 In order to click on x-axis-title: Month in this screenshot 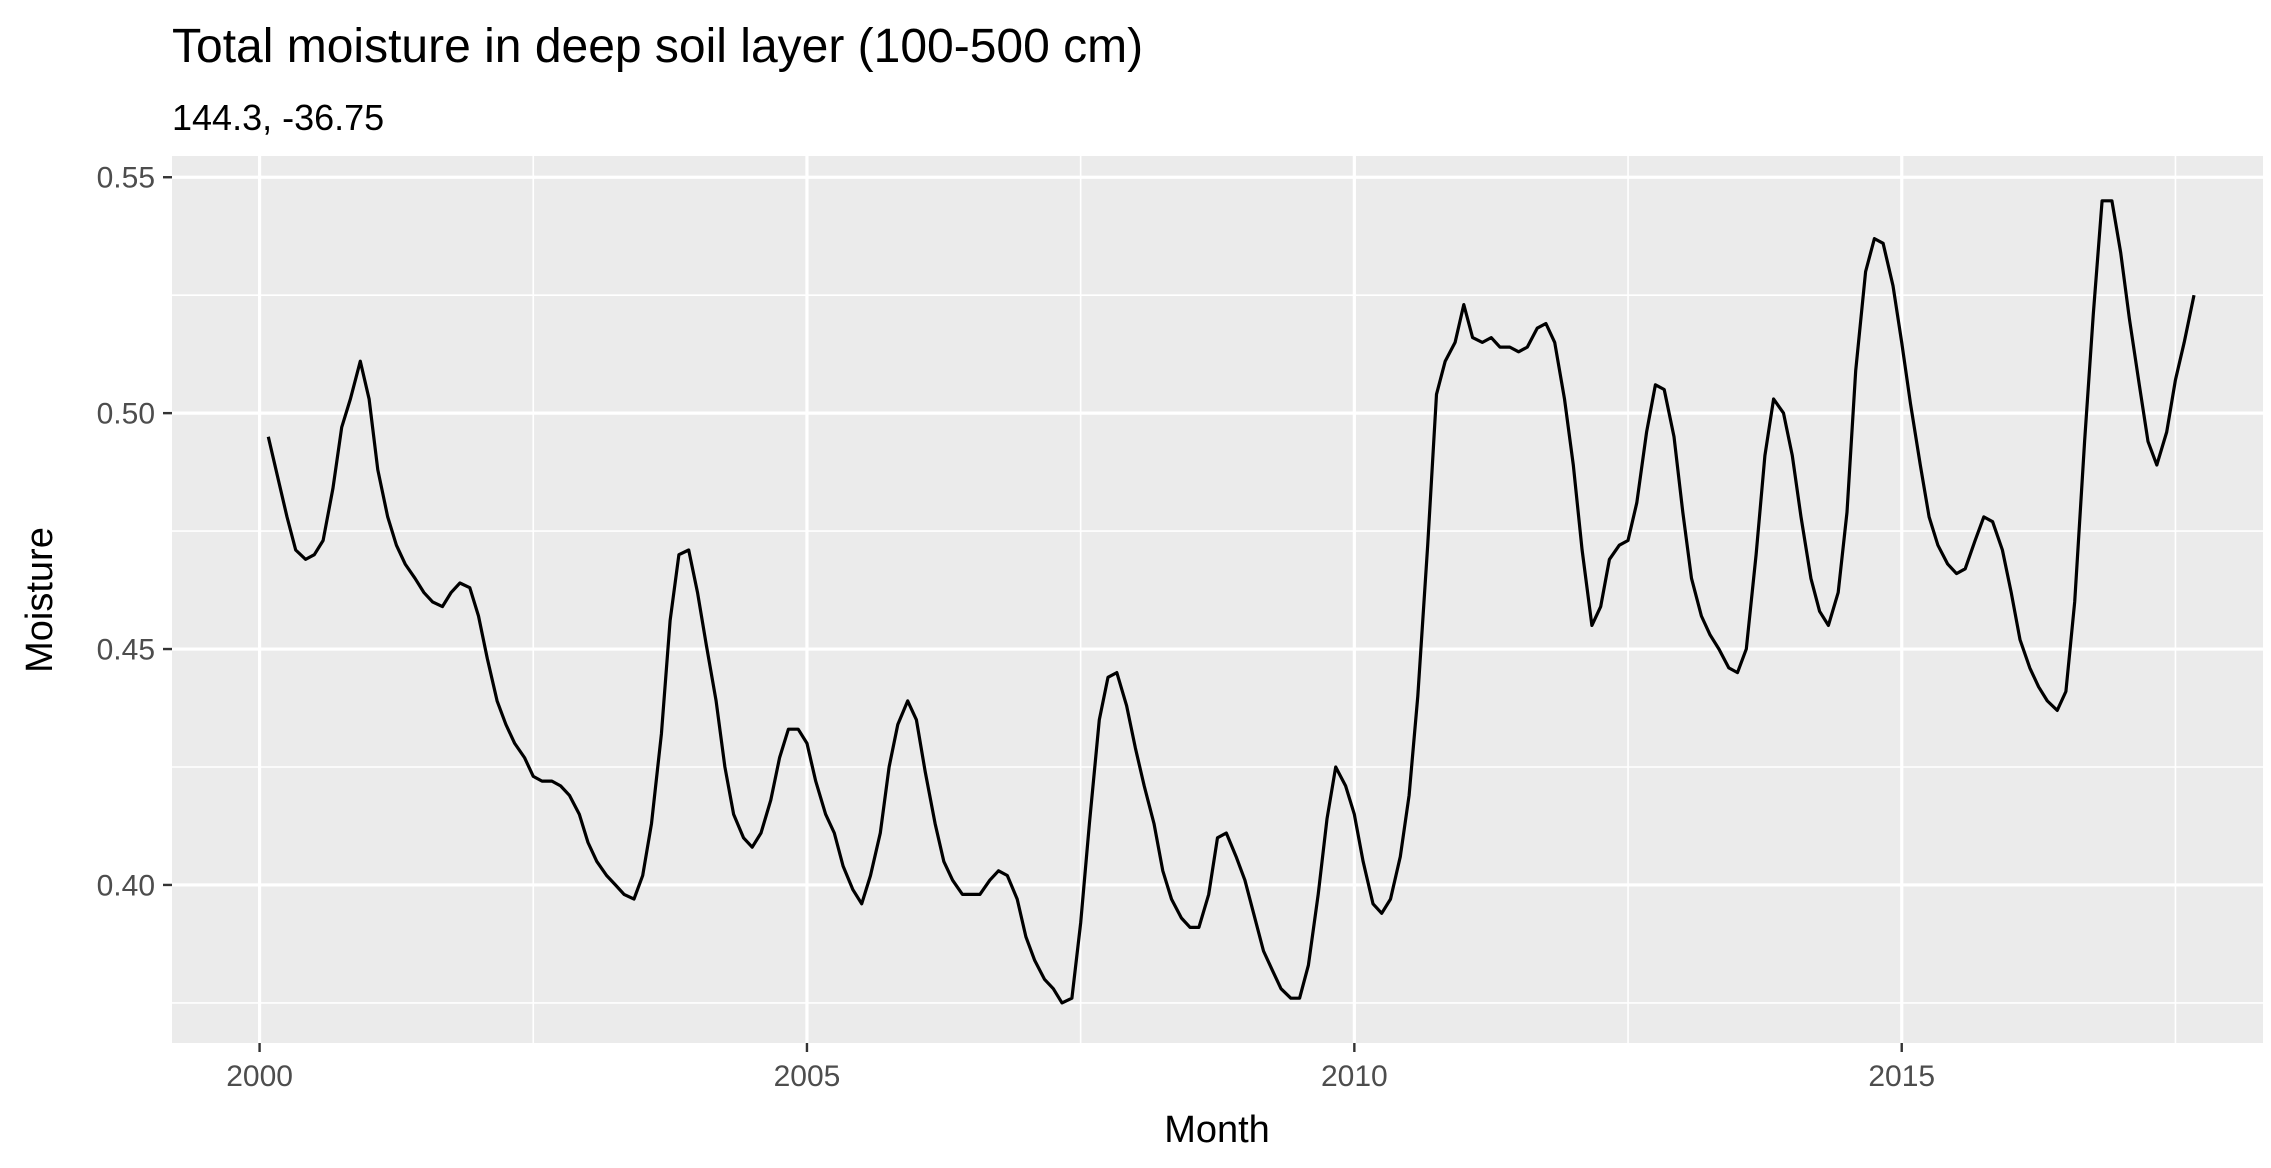, I will do `click(1217, 1130)`.